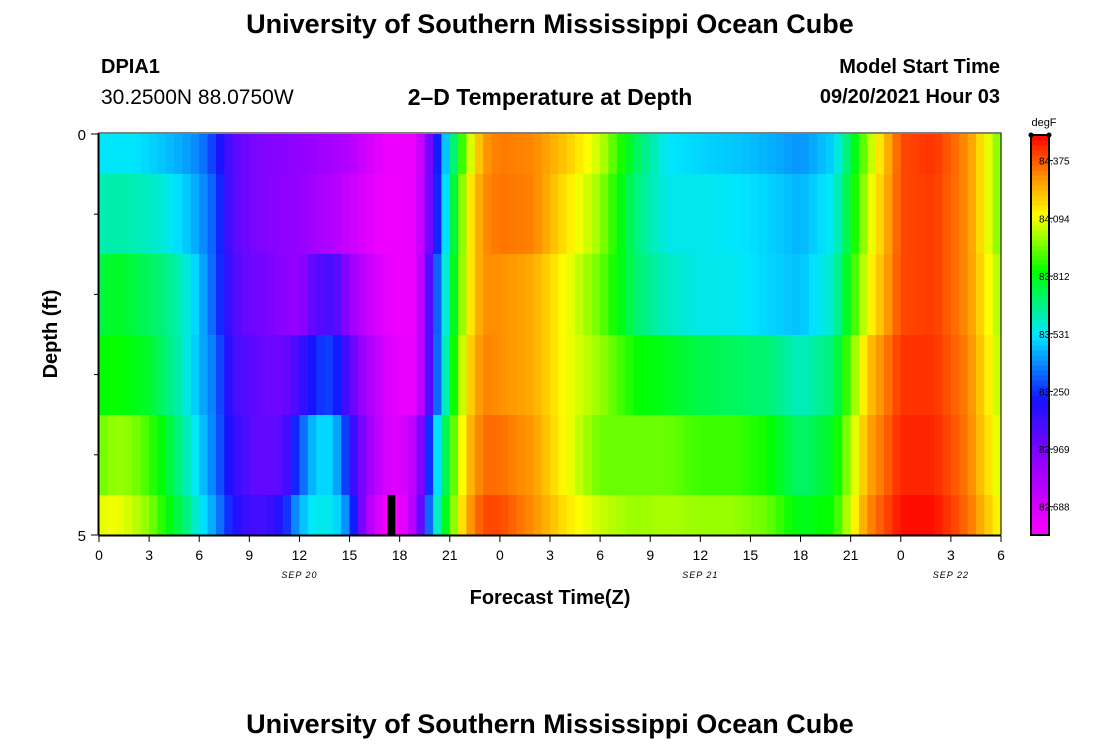  I want to click on x-tick-label: 3, so click(951, 555).